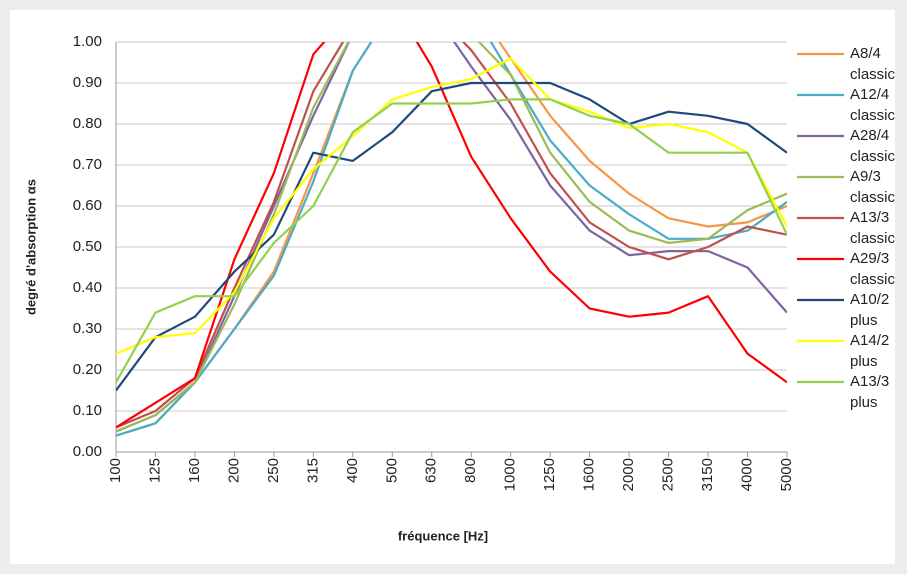 This screenshot has width=907, height=574. Describe the element at coordinates (352, 470) in the screenshot. I see `x-tick-label: 400` at that location.